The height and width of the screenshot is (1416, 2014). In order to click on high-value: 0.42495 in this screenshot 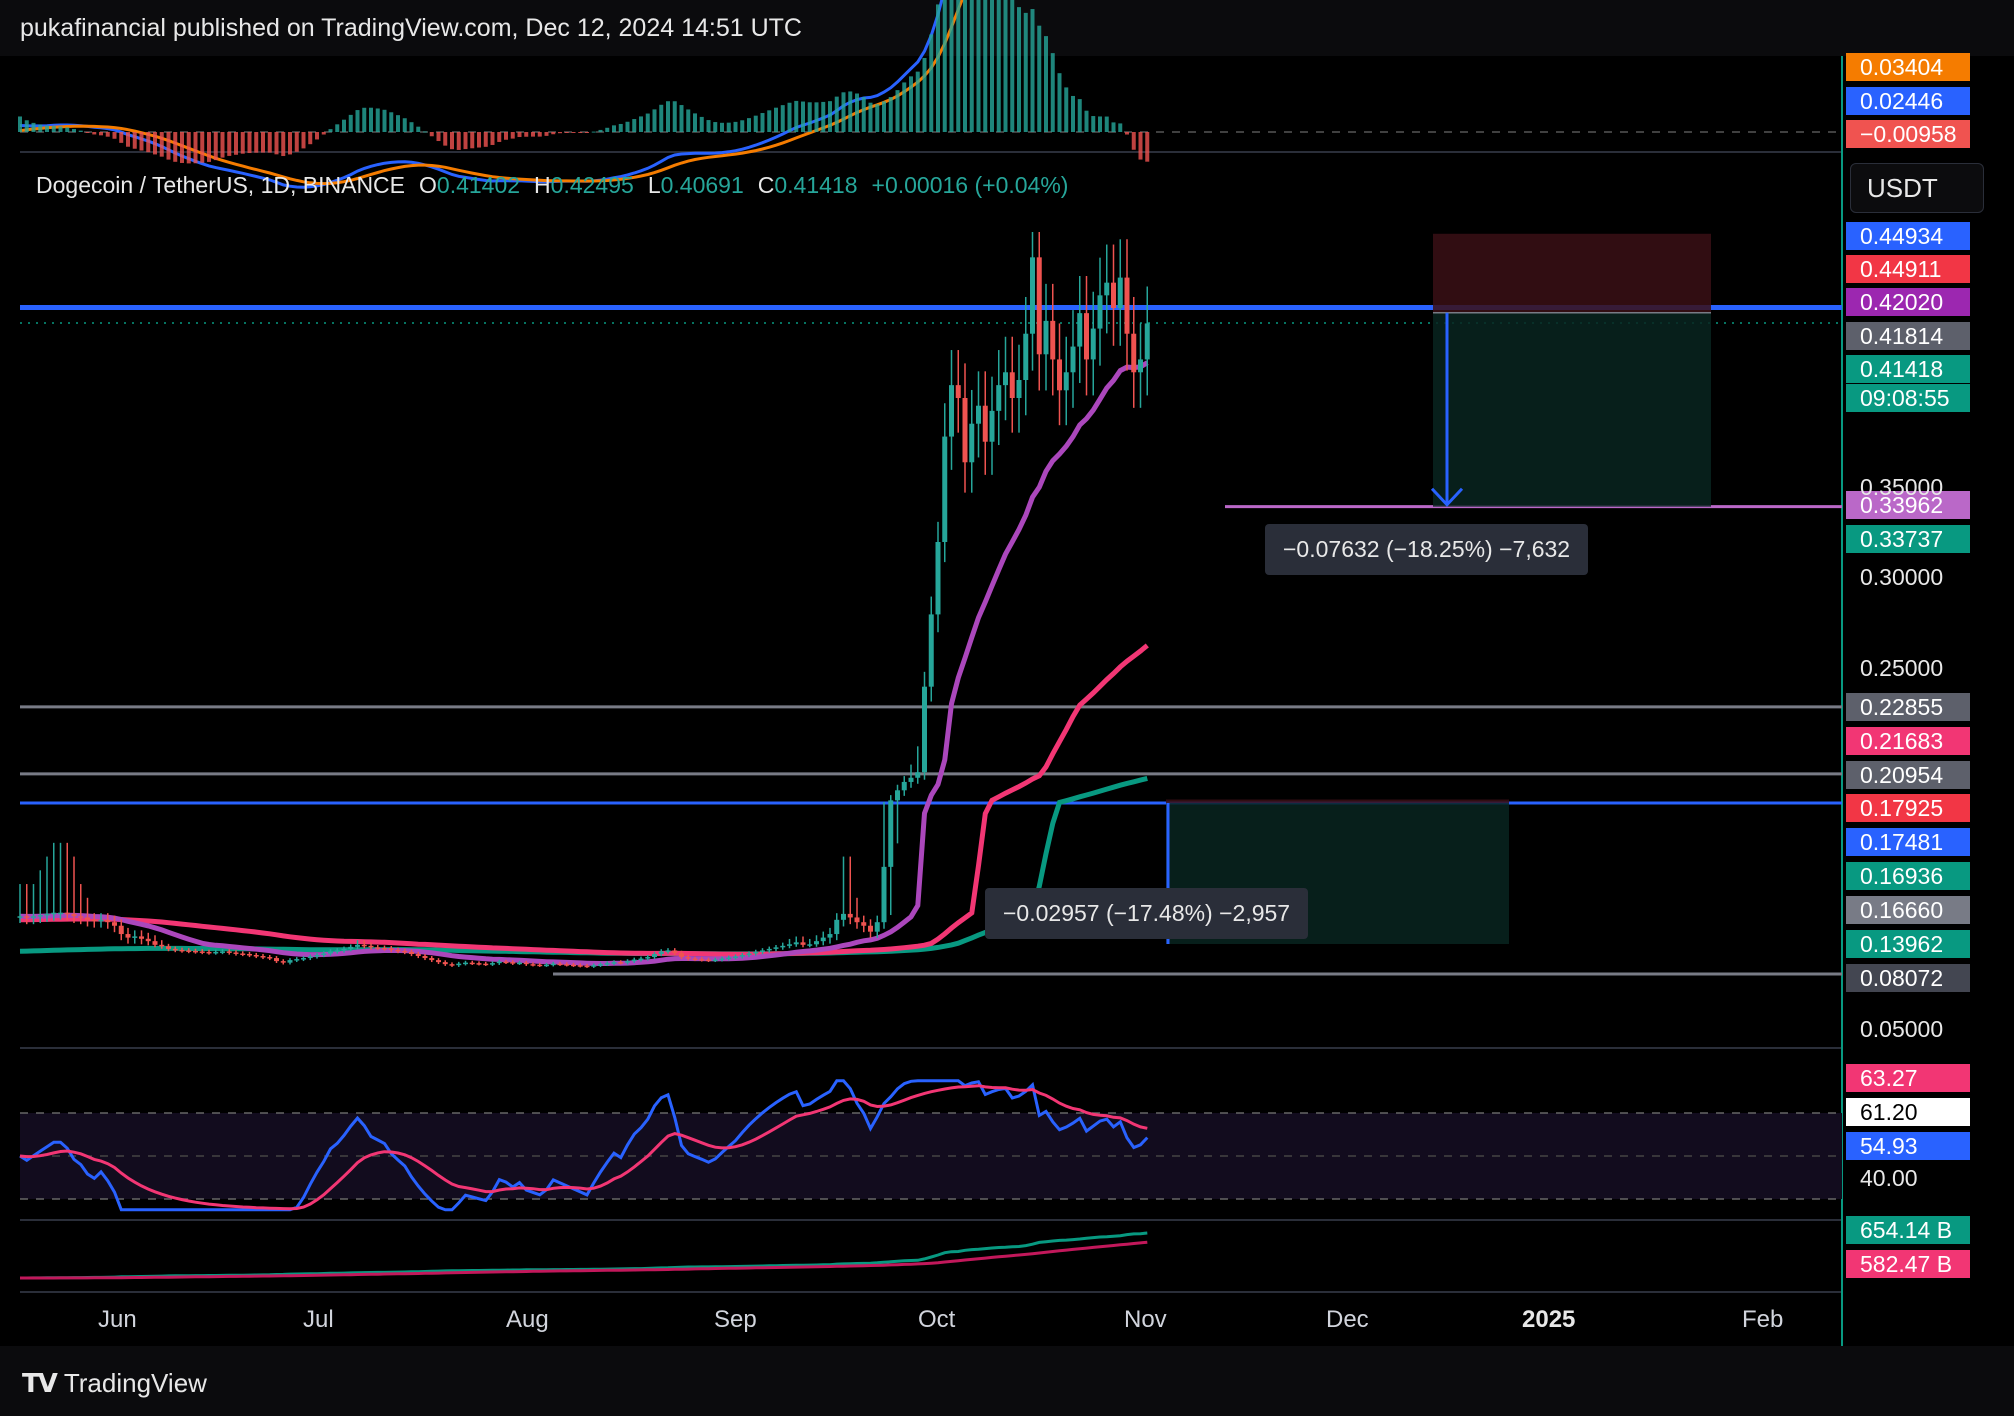, I will do `click(592, 185)`.